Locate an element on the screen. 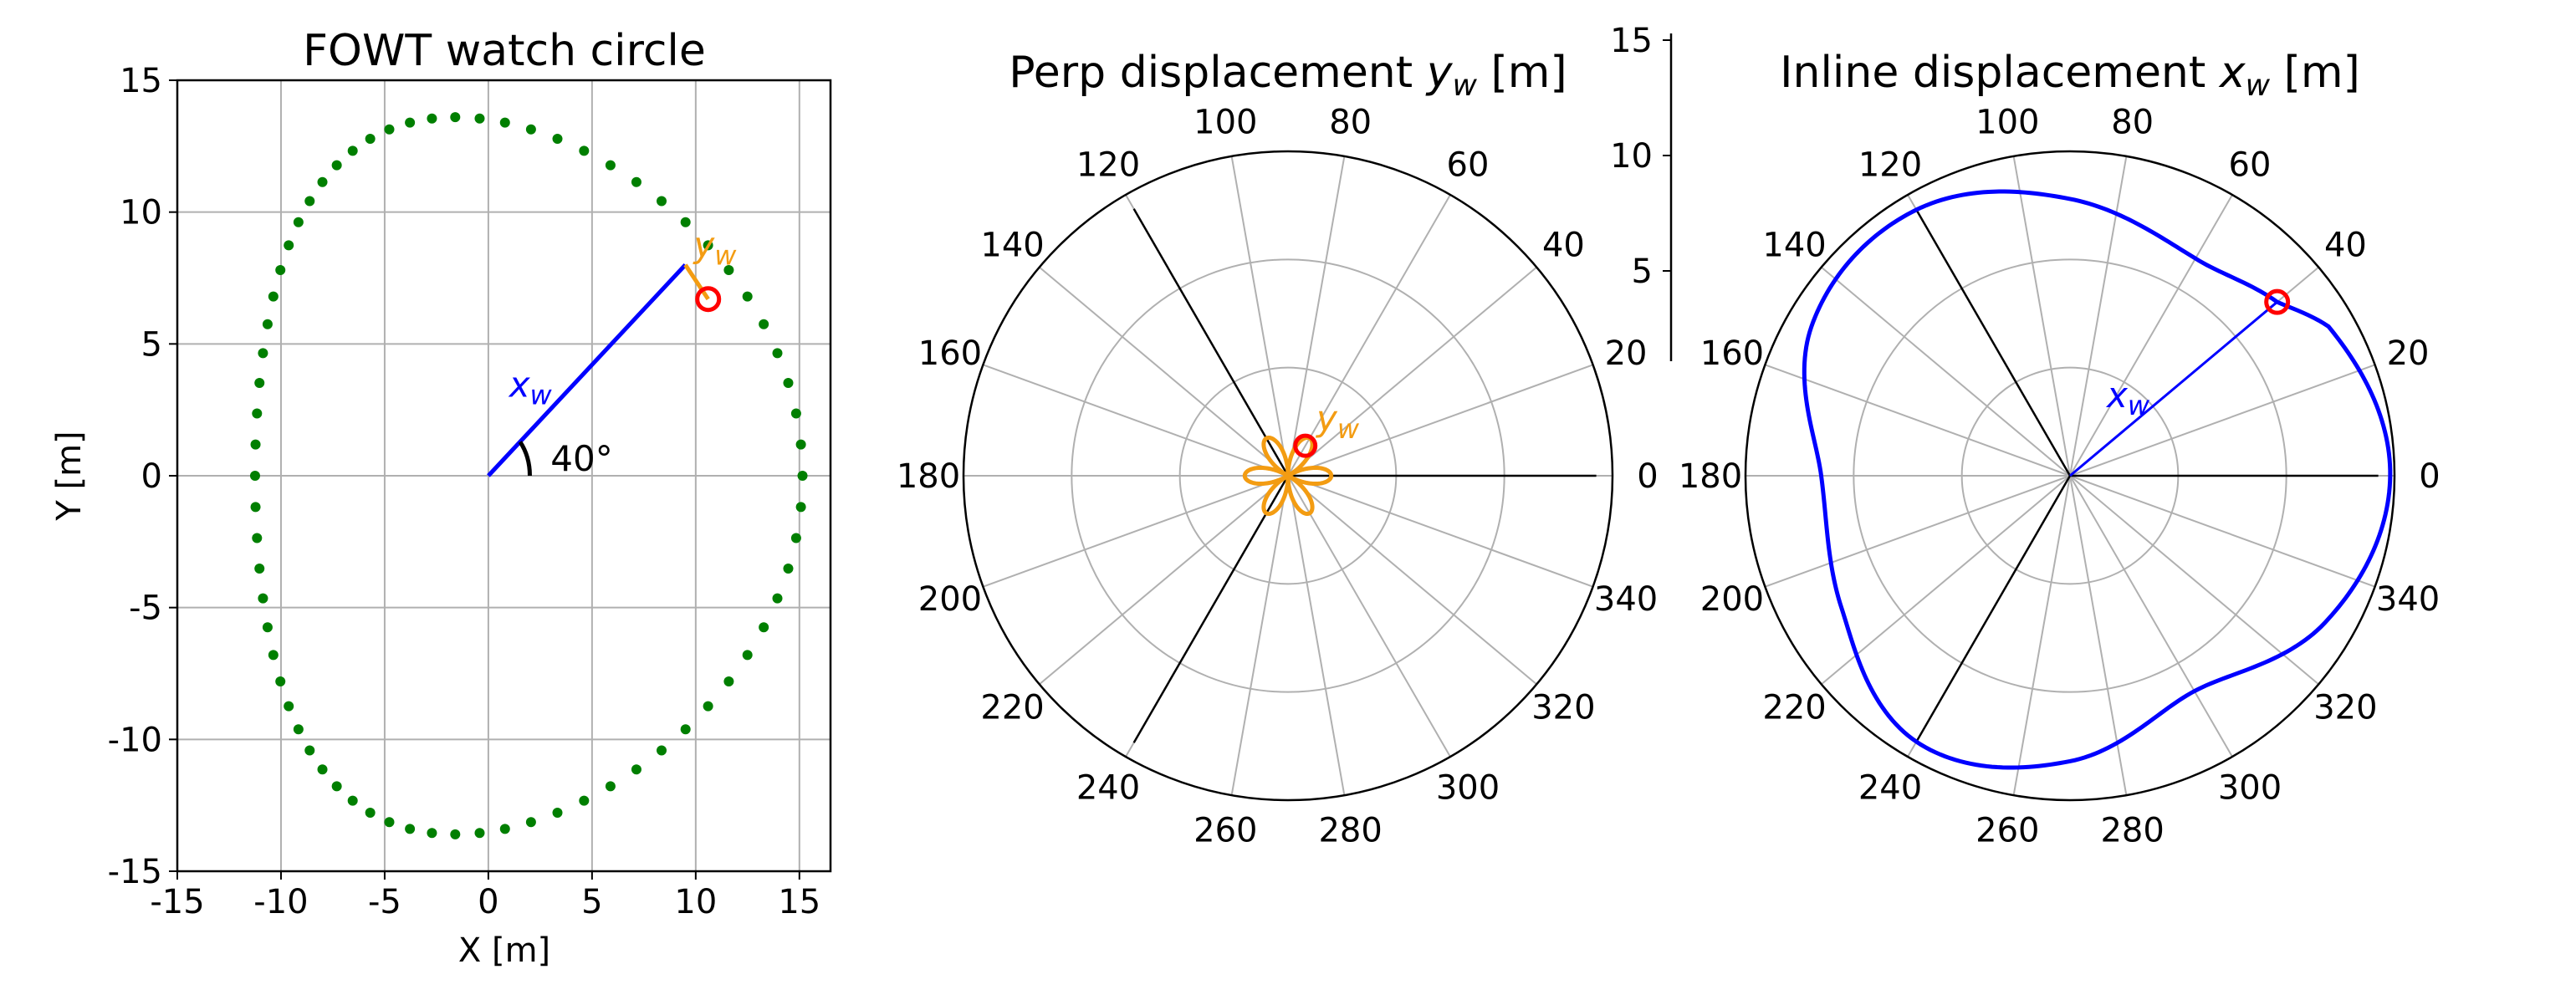  xw-label-sub: w is located at coordinates (541, 395).